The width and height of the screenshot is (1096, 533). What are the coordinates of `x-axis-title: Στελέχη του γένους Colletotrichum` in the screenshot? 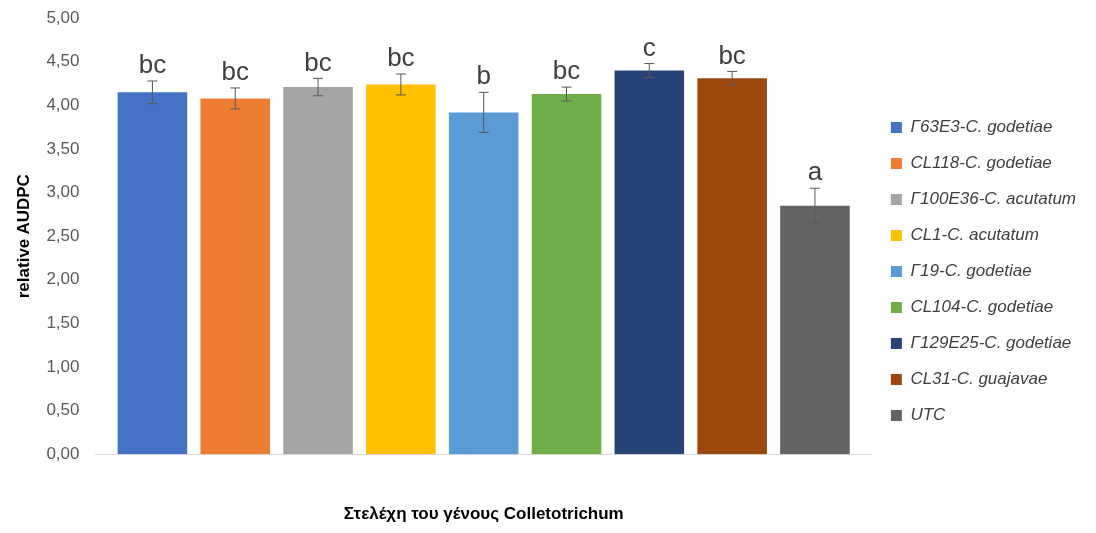 It's located at (483, 514).